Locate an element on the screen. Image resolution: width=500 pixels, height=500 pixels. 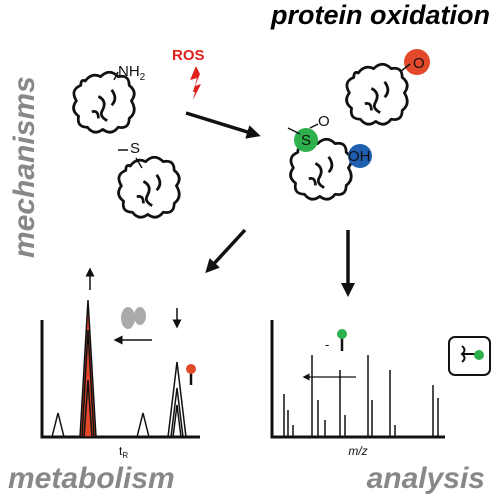
mechanisms-label: mechanisms is located at coordinates (24, 167).